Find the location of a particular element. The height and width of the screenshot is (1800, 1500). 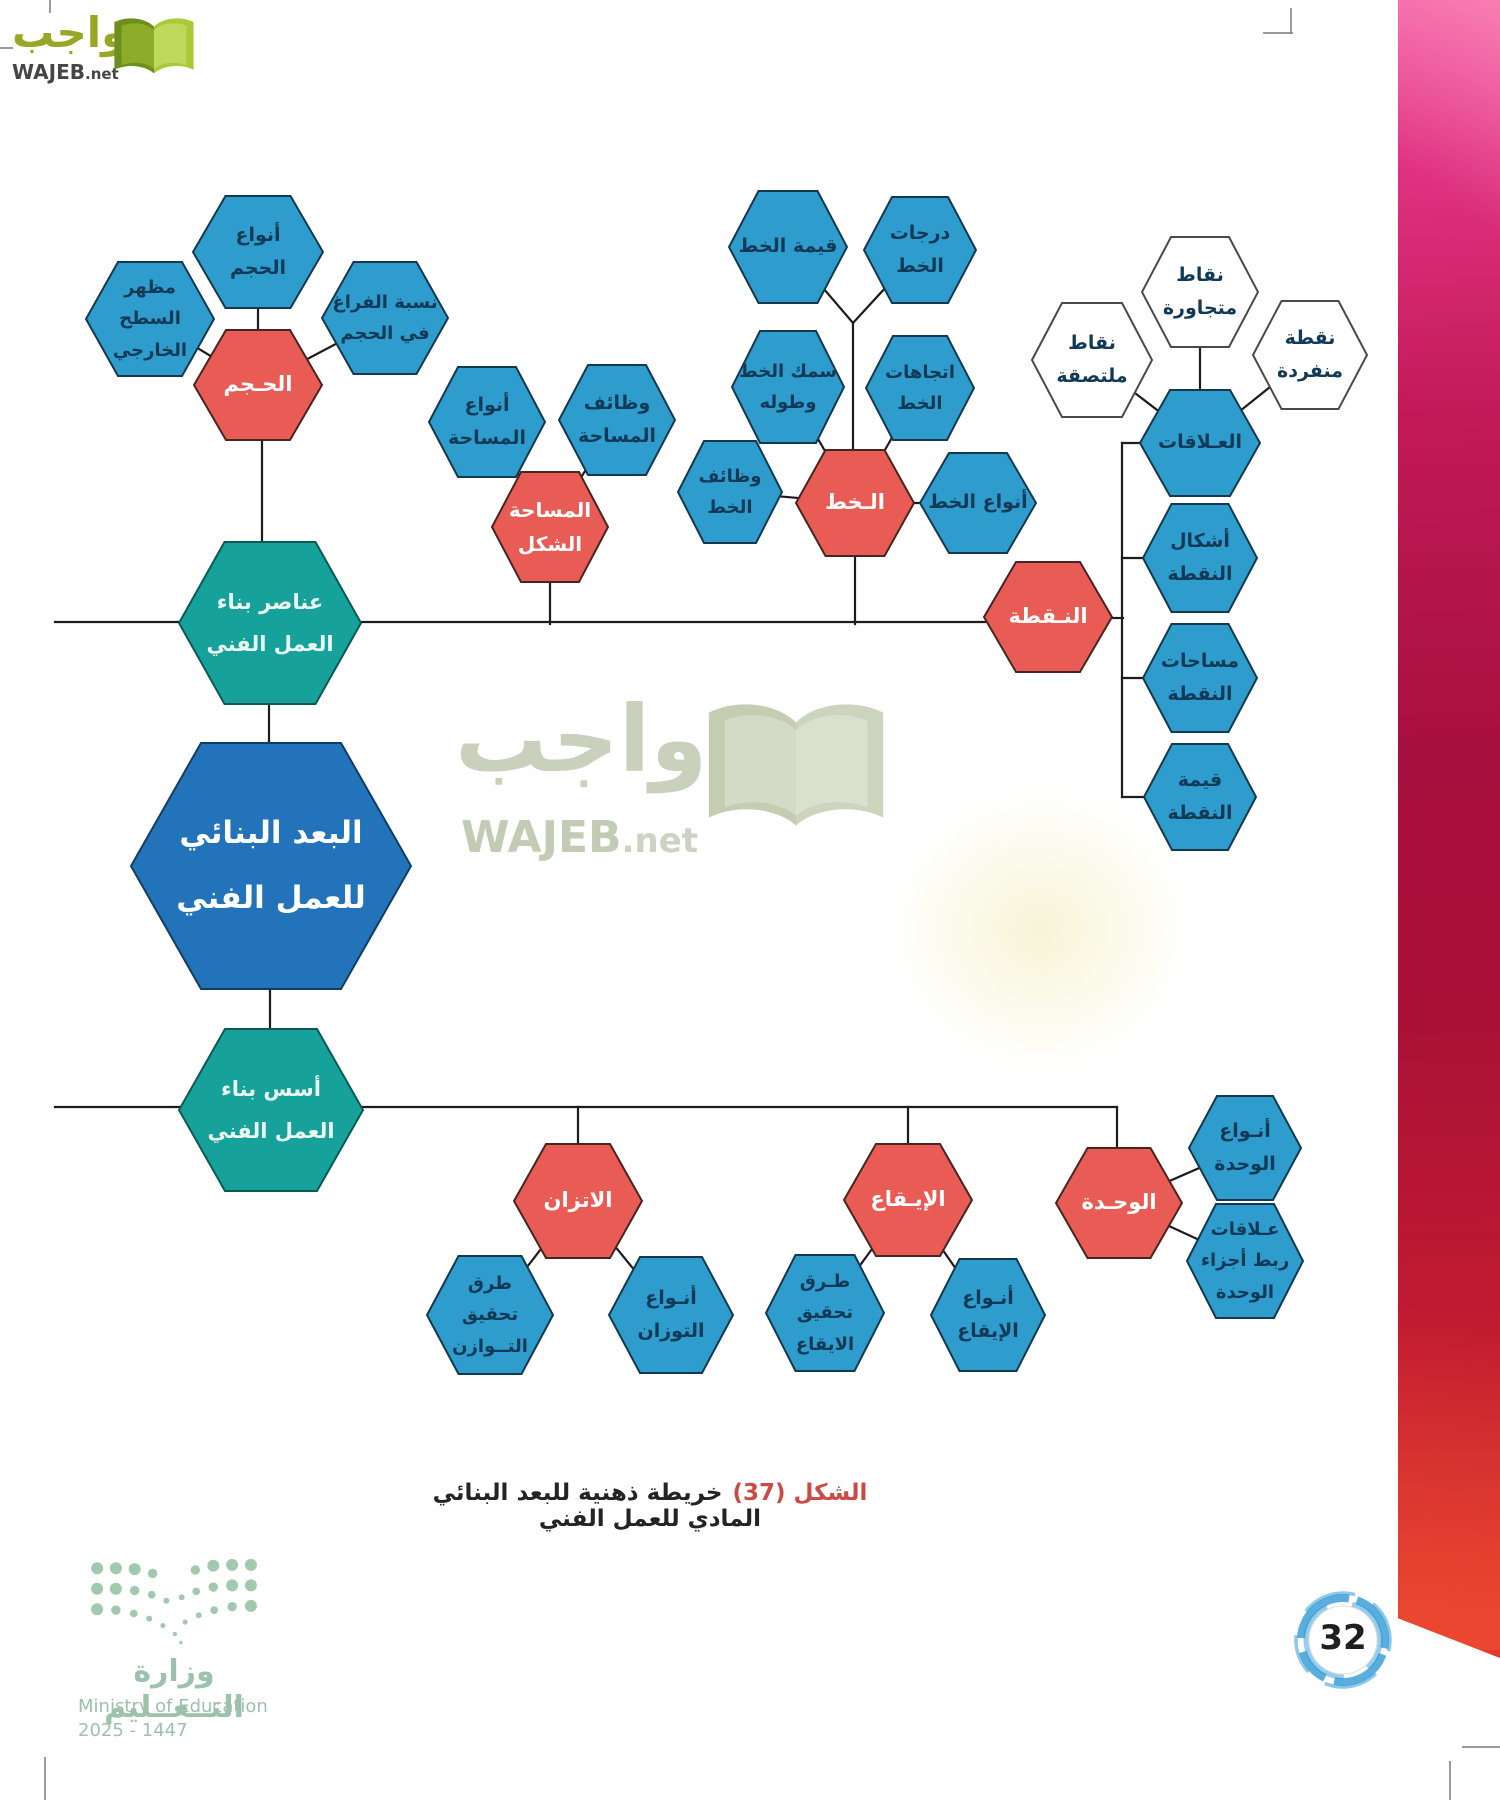

watermark-halo is located at coordinates (1040, 930).